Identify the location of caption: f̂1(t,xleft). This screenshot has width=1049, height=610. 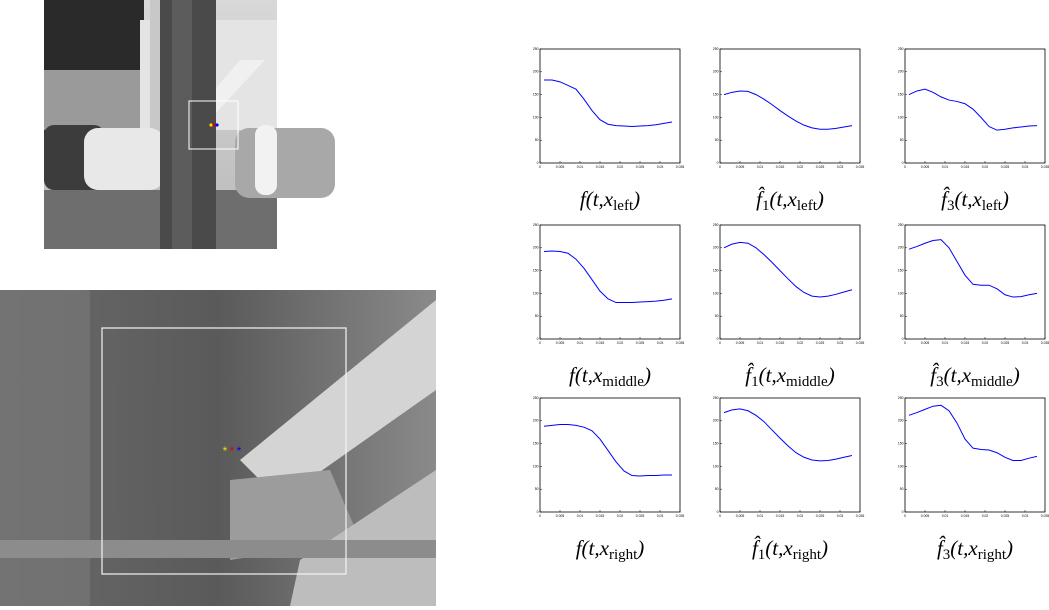
(790, 200).